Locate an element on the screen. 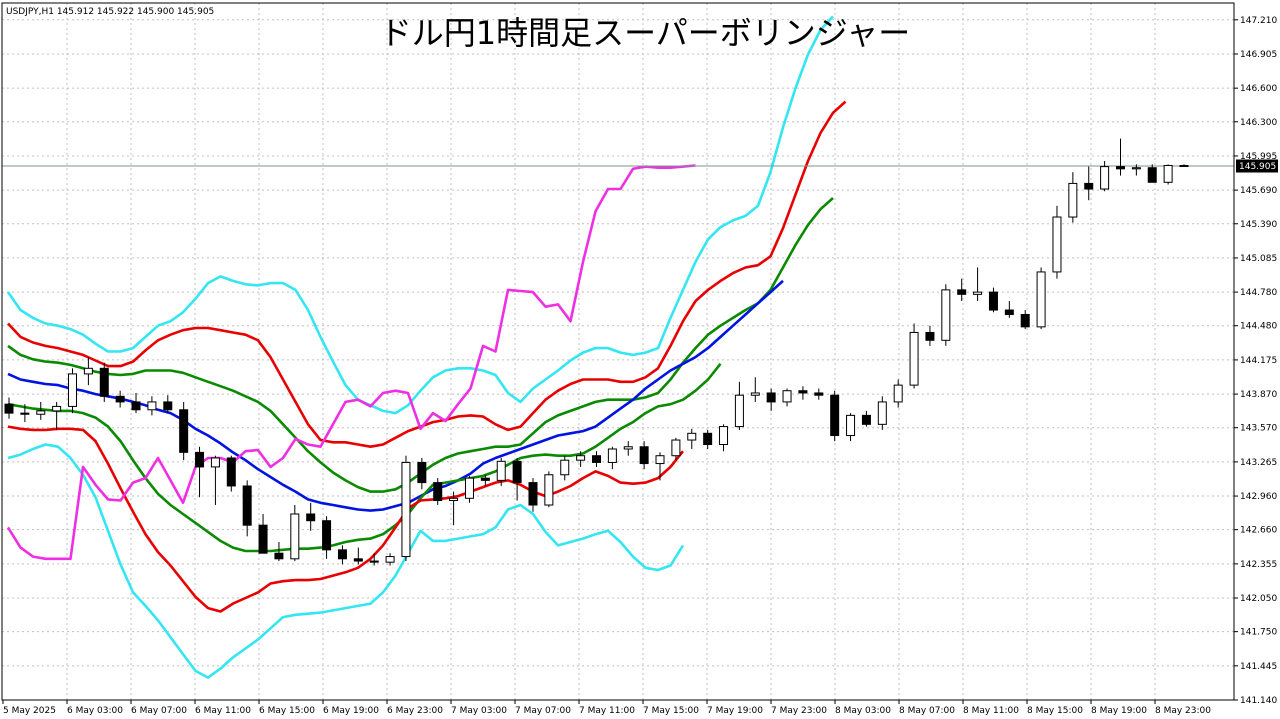  y-tick-label: 146.905 is located at coordinates (1258, 55).